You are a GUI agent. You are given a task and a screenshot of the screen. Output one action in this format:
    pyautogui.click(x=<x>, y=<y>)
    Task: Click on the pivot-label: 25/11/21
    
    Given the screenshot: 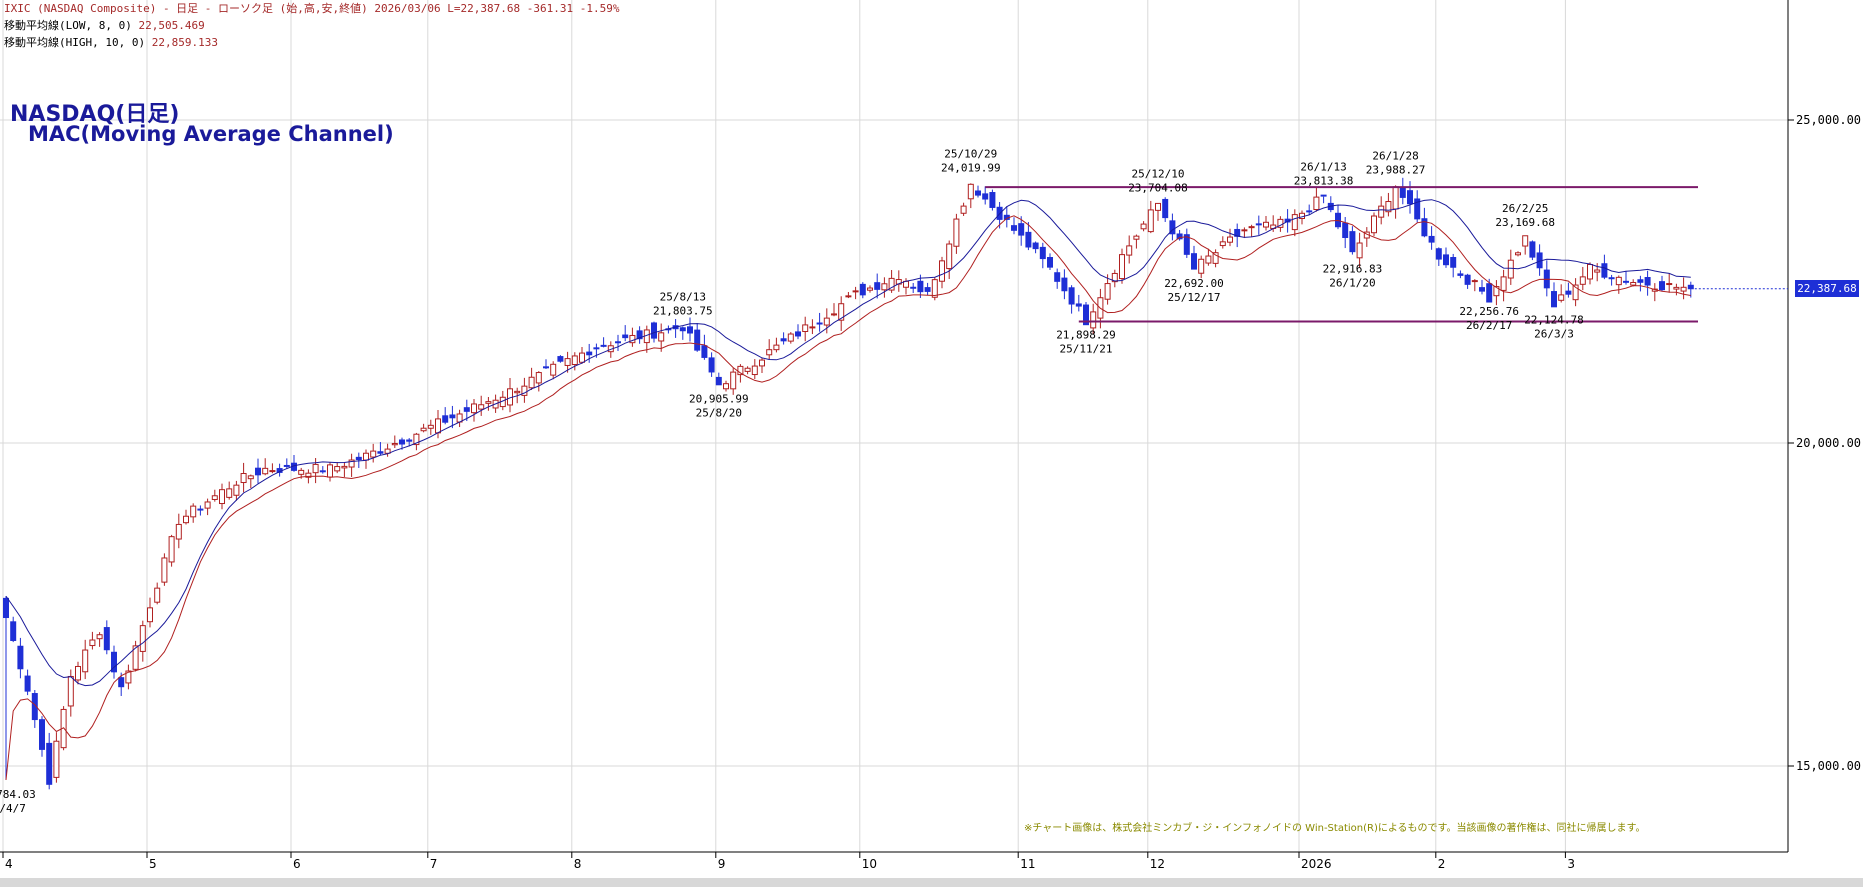 What is the action you would take?
    pyautogui.click(x=1086, y=348)
    